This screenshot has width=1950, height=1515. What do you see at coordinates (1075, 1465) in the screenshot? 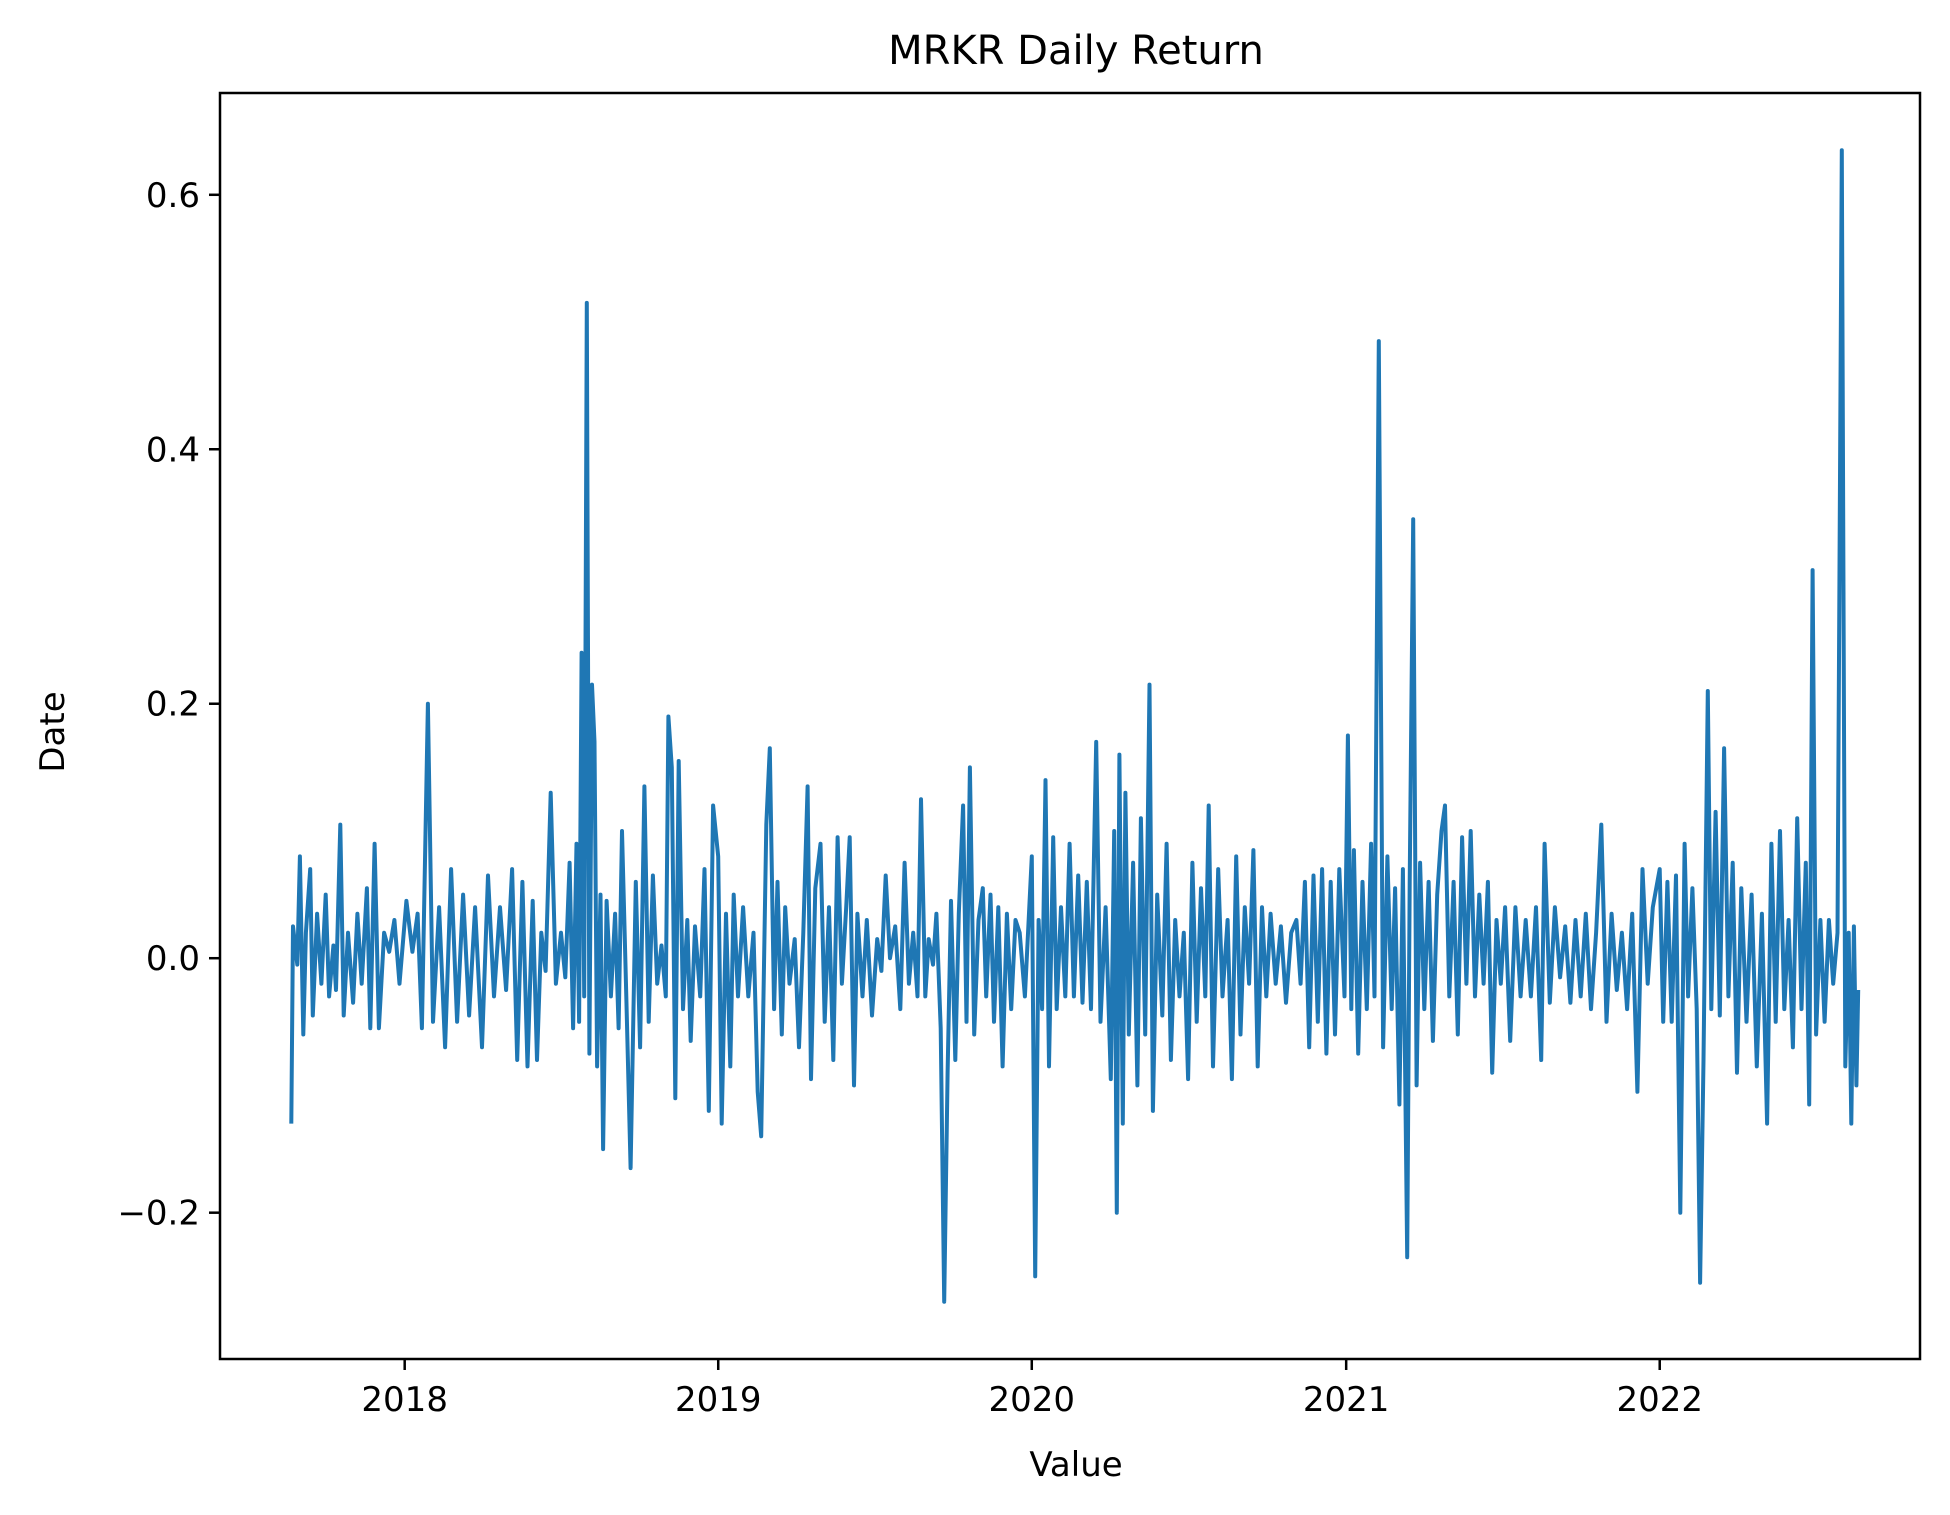
I see `x-axis-label: Value` at bounding box center [1075, 1465].